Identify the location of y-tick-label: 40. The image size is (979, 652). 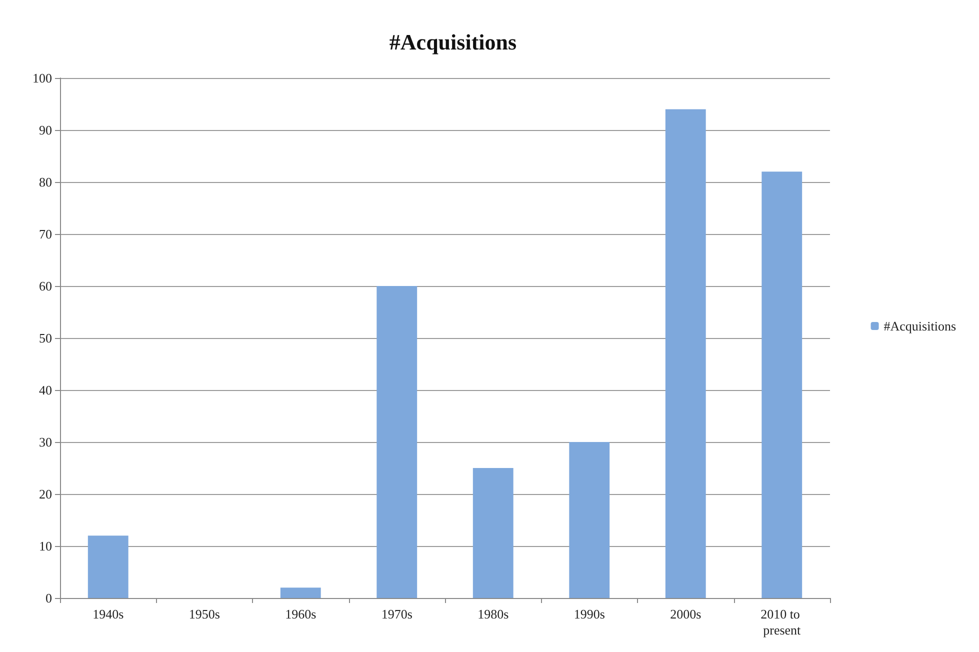
(45, 390).